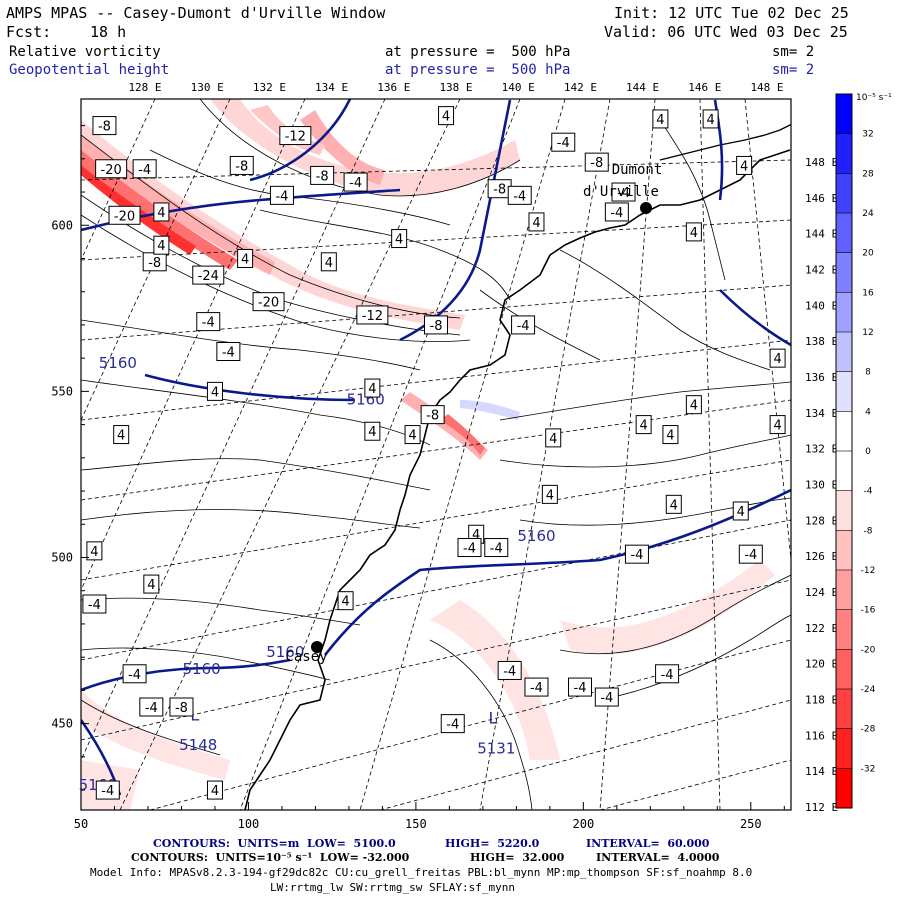  Describe the element at coordinates (455, 87) in the screenshot. I see `top-lon-label: 138 E` at that location.